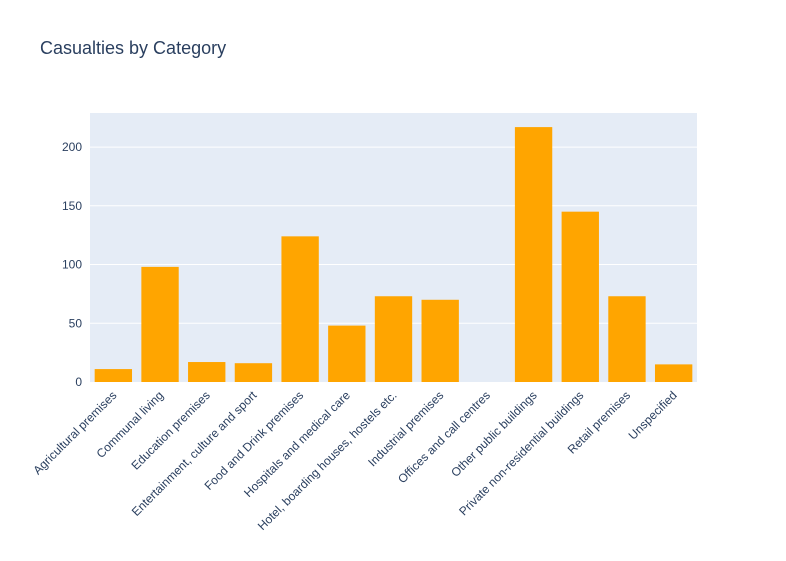 The height and width of the screenshot is (561, 786). Describe the element at coordinates (76, 323) in the screenshot. I see `y-tick-label: 50` at that location.